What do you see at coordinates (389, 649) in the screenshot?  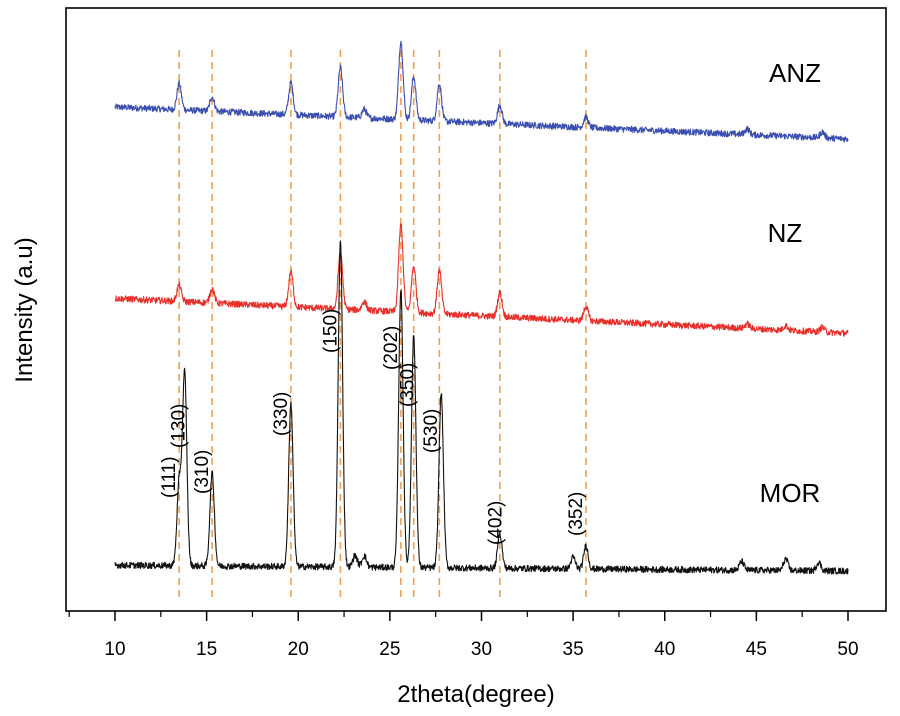 I see `x-tick-label: 25` at bounding box center [389, 649].